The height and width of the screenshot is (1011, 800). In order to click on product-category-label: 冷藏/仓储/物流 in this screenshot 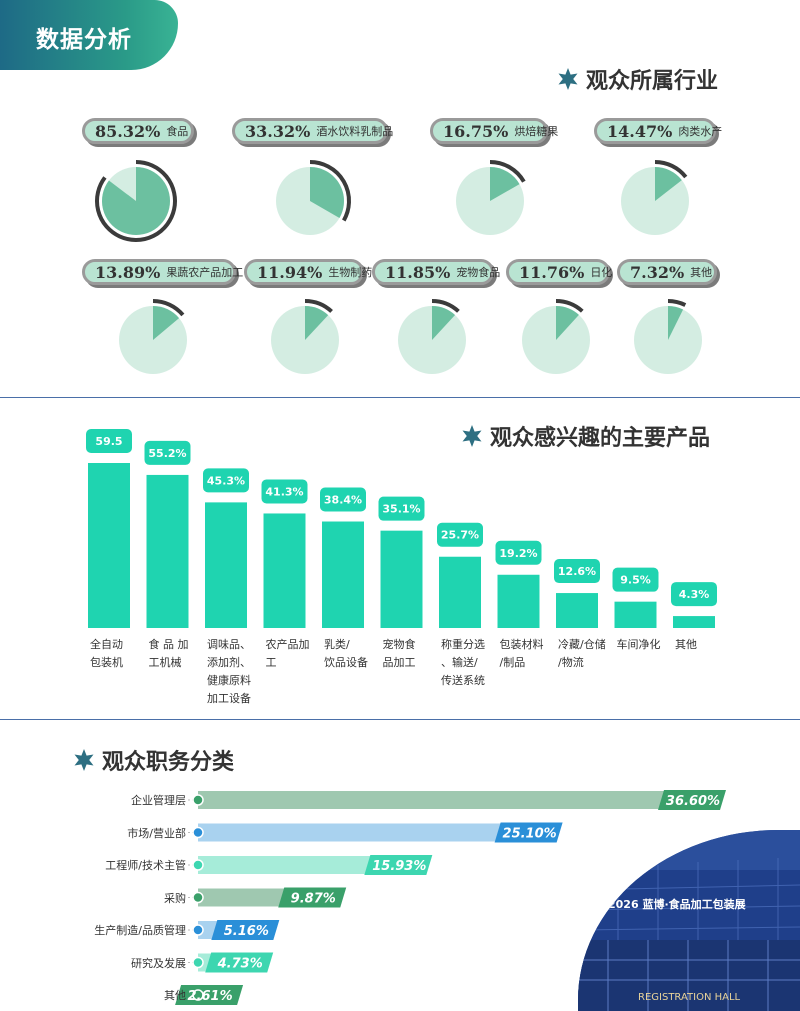, I will do `click(582, 654)`.